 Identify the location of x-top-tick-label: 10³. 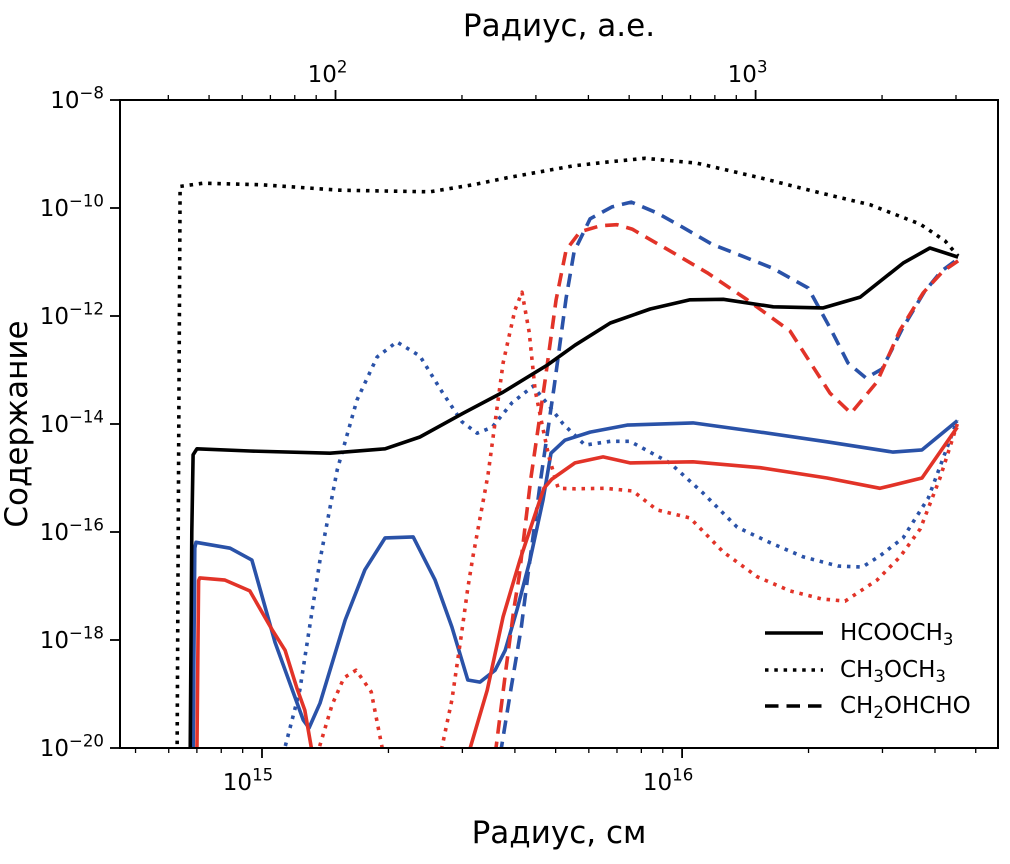
(748, 72).